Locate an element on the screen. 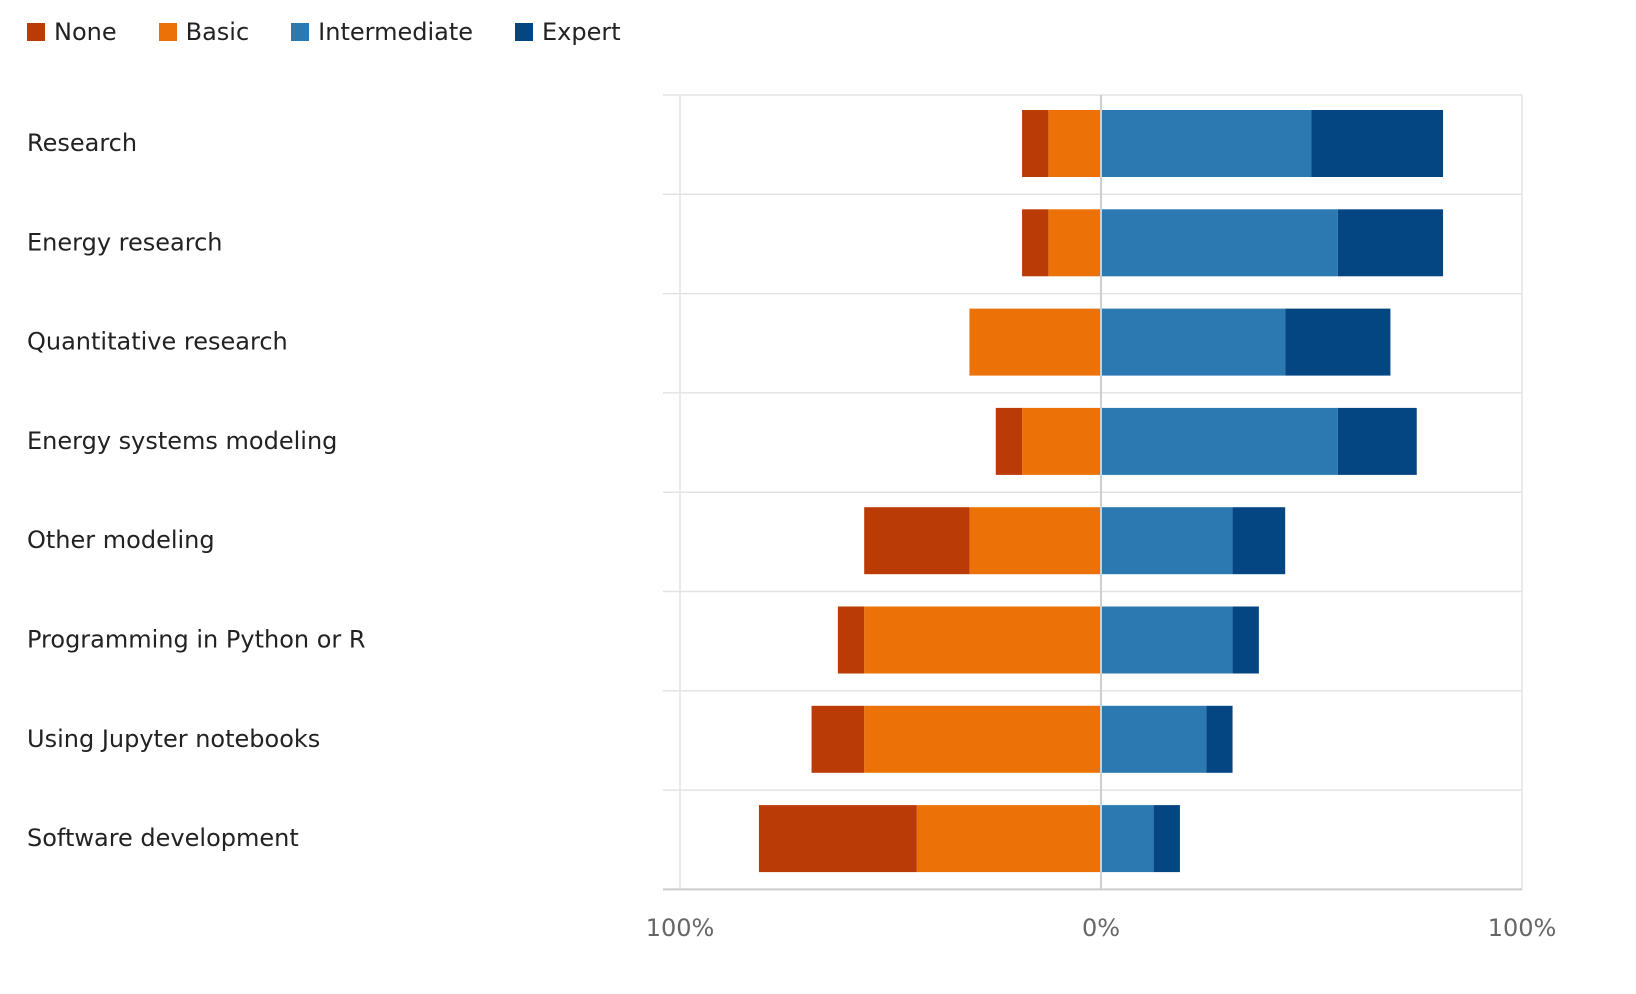  category-label: Programming in Python or R is located at coordinates (196, 640).